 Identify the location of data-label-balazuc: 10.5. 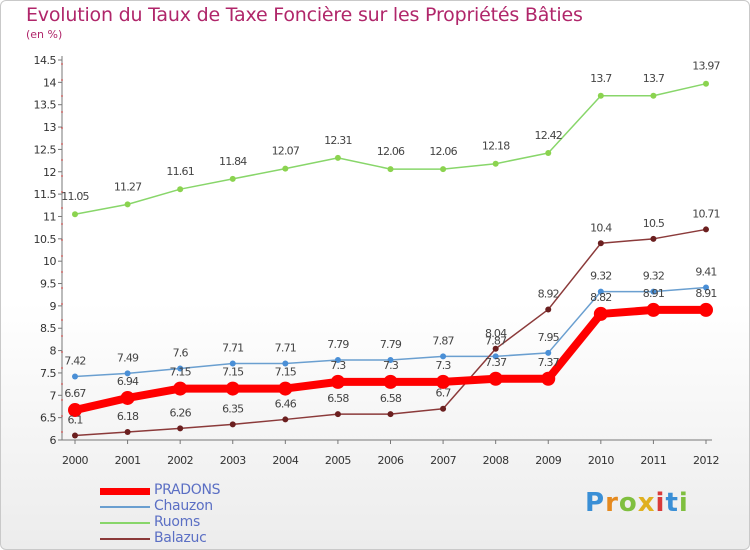
(654, 223).